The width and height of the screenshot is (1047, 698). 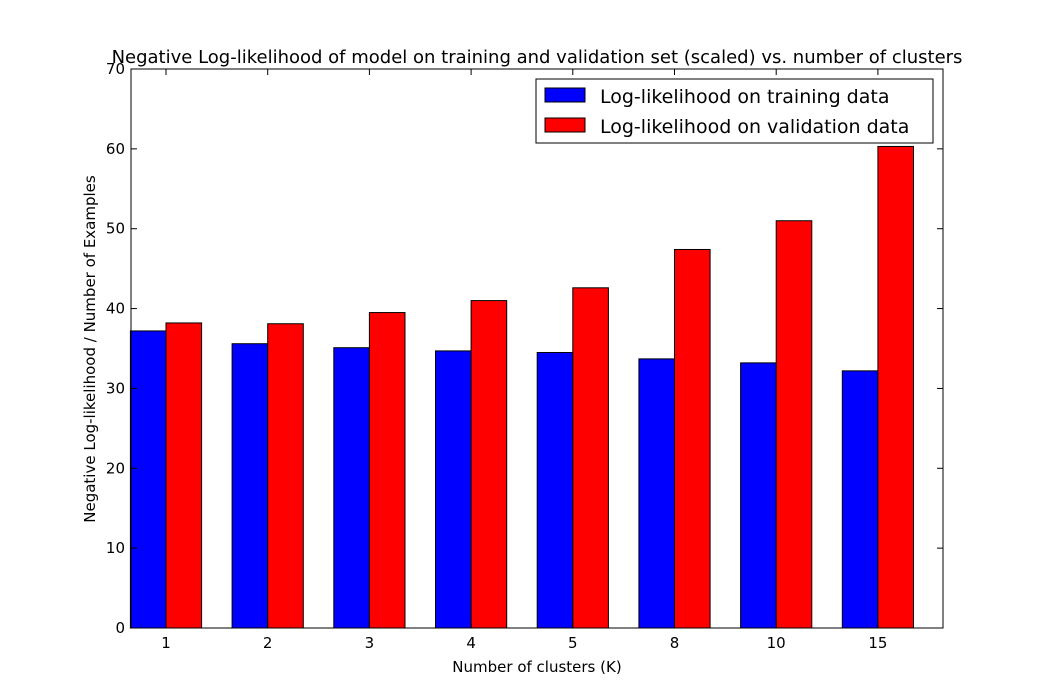 What do you see at coordinates (115, 388) in the screenshot?
I see `y-tick-label-30: 30` at bounding box center [115, 388].